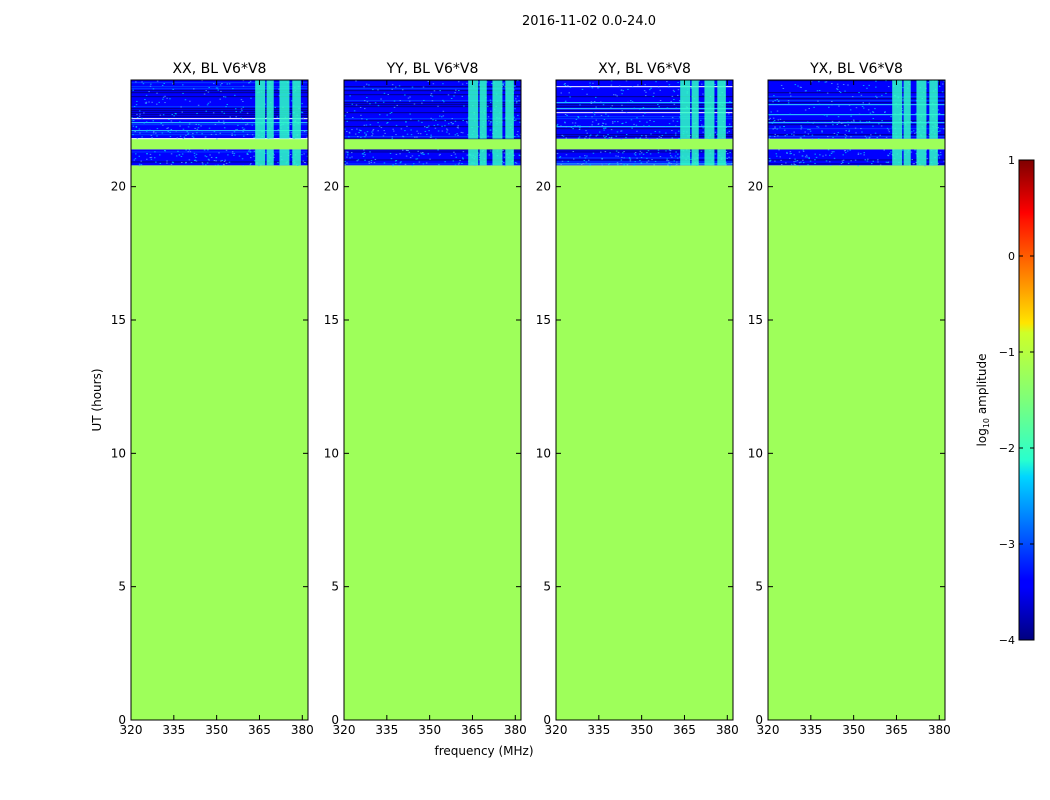 The width and height of the screenshot is (1050, 800). What do you see at coordinates (1007, 544) in the screenshot?
I see `colorbar-tick-label: −3` at bounding box center [1007, 544].